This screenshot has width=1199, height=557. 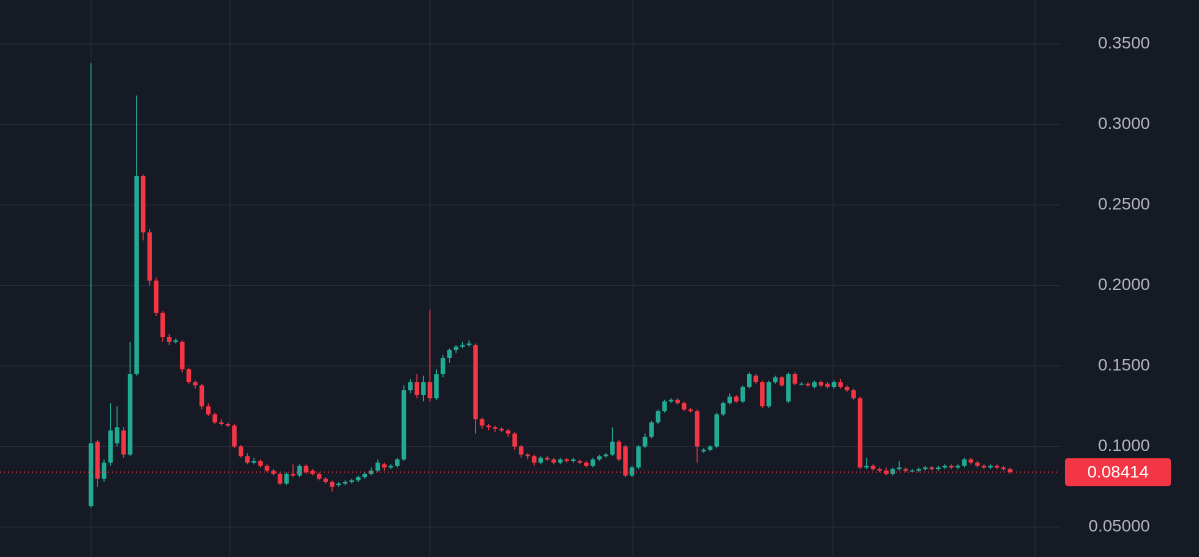 I want to click on y-tick-label: 0.2500, so click(x=1124, y=203).